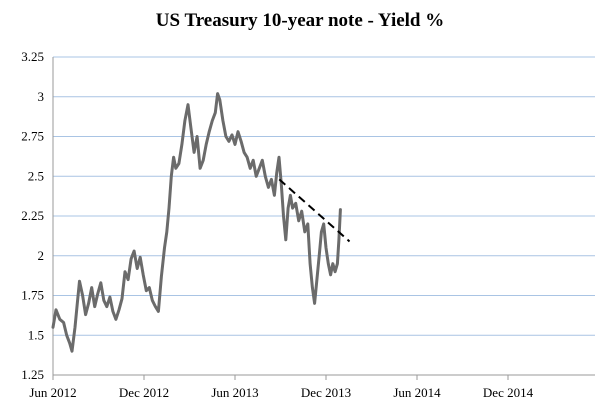 The image size is (600, 414). I want to click on x-tick-label: Jun 2013, so click(234, 392).